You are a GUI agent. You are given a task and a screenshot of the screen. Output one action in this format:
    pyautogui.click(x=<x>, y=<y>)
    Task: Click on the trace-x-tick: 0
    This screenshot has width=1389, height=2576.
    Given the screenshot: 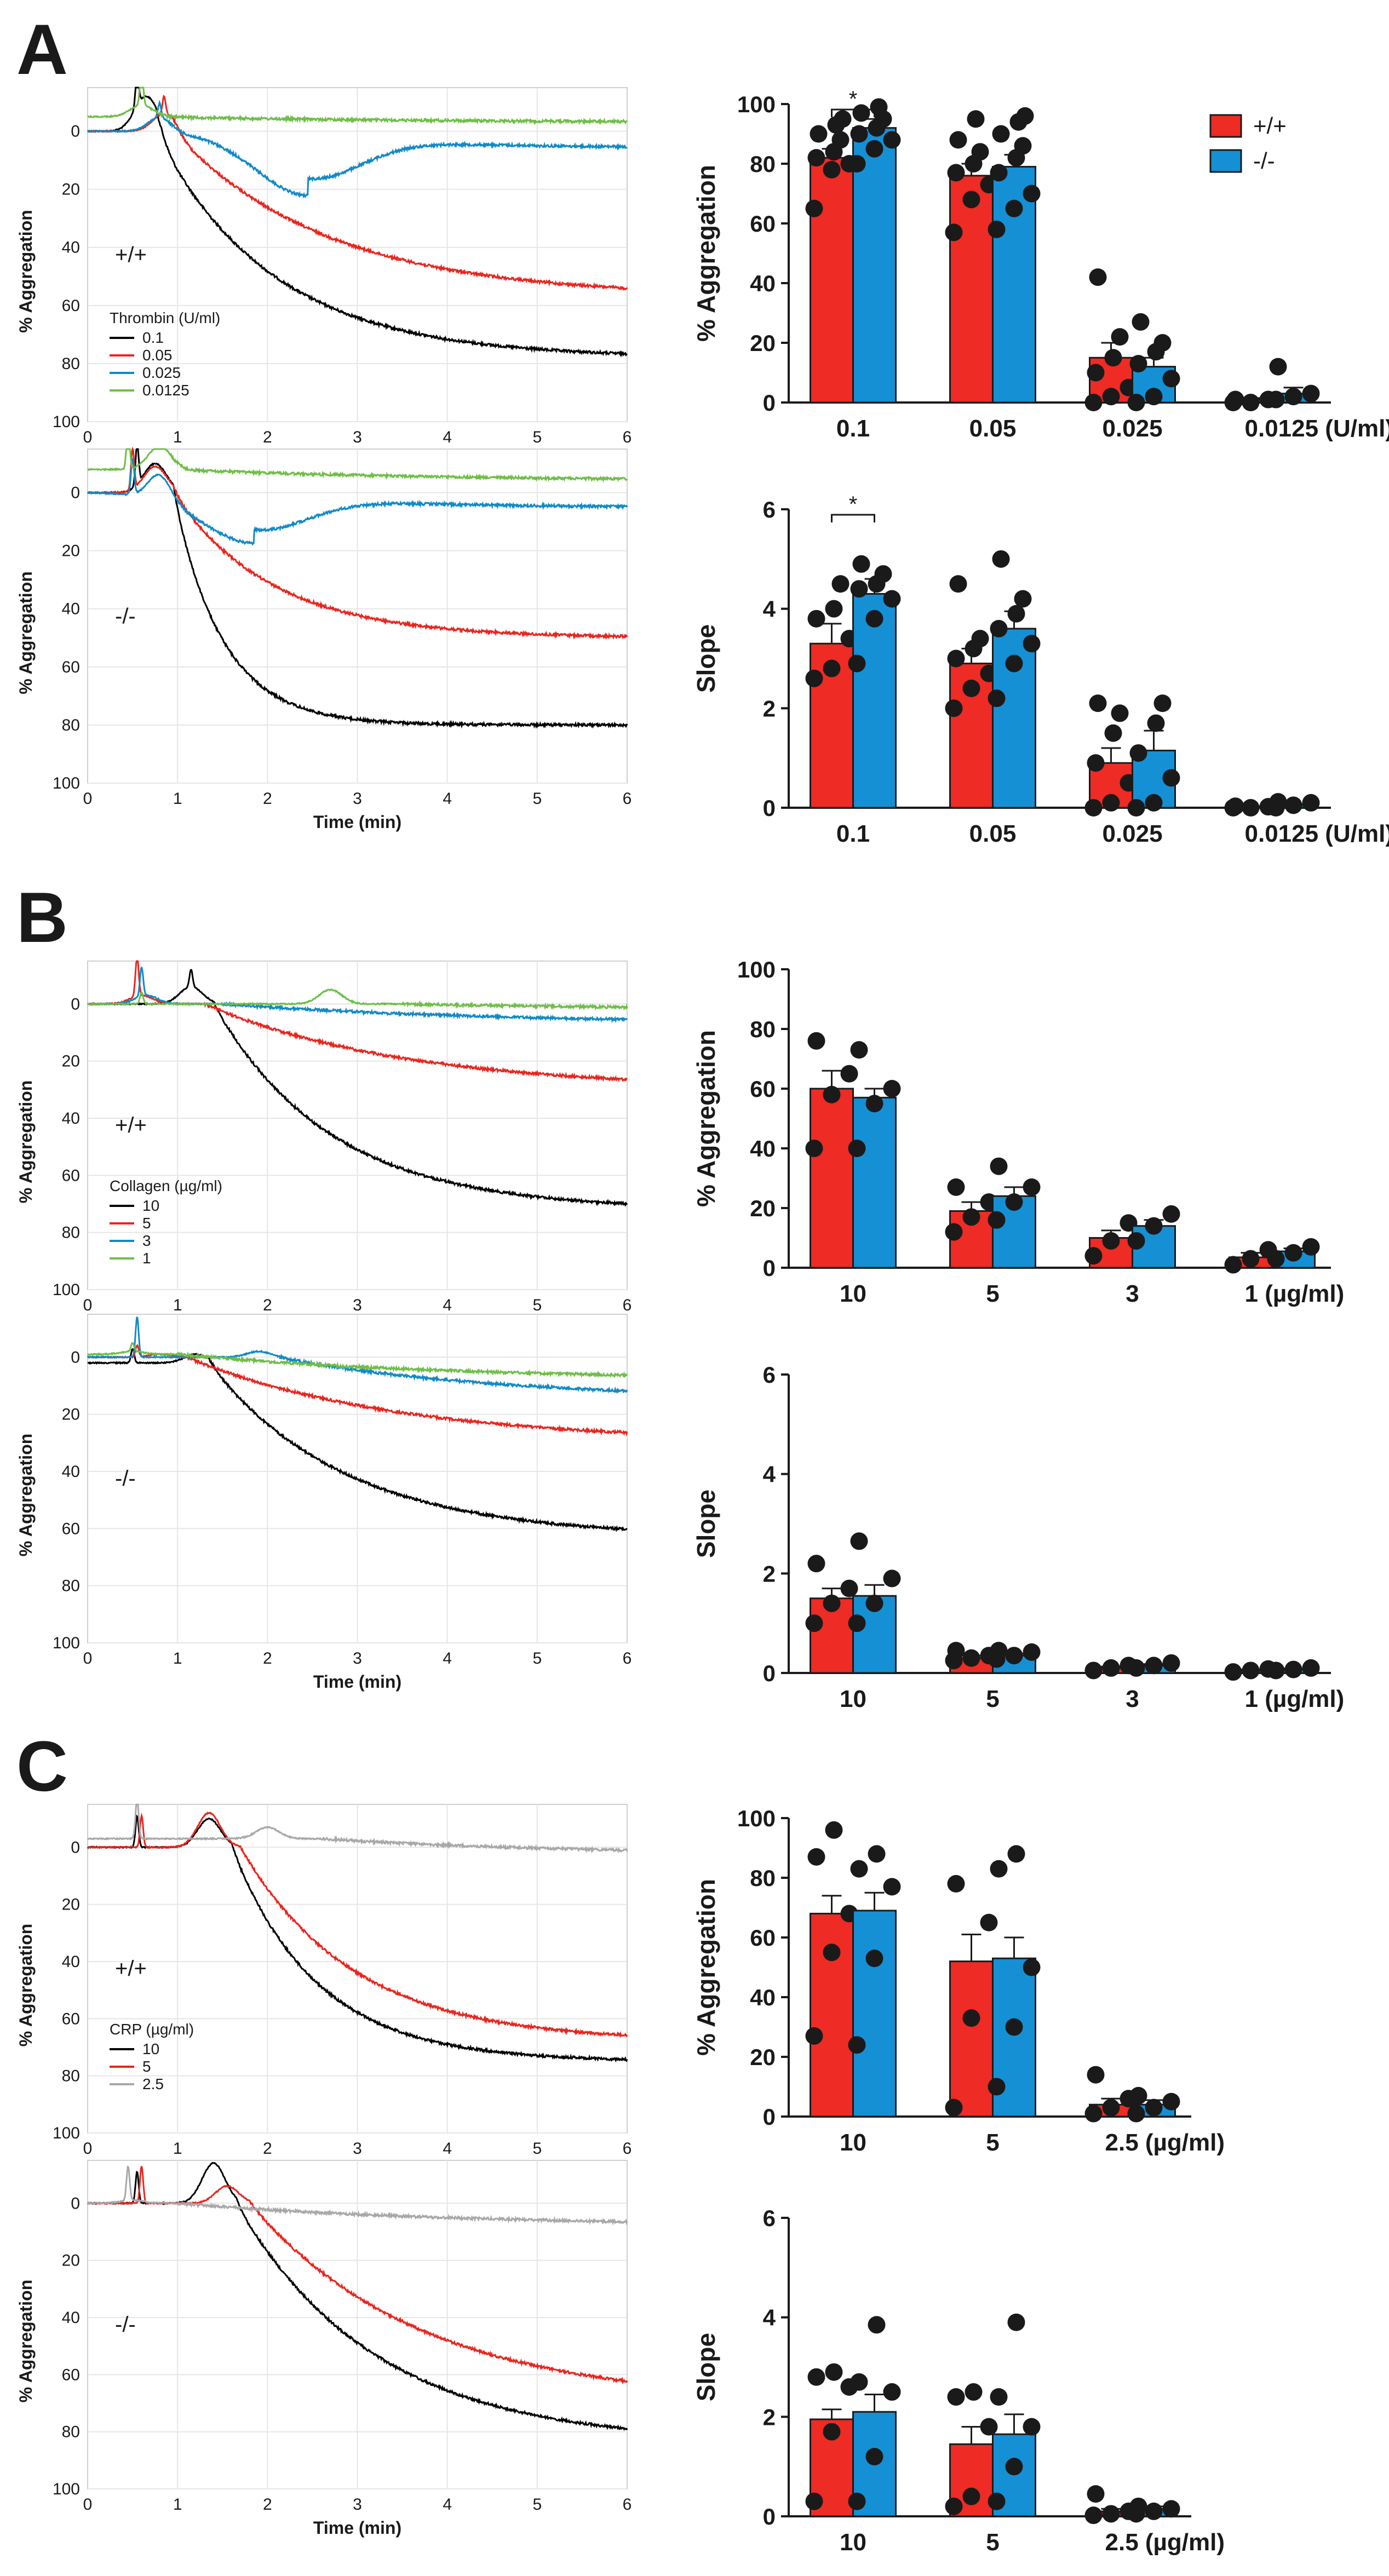 What is the action you would take?
    pyautogui.click(x=88, y=799)
    